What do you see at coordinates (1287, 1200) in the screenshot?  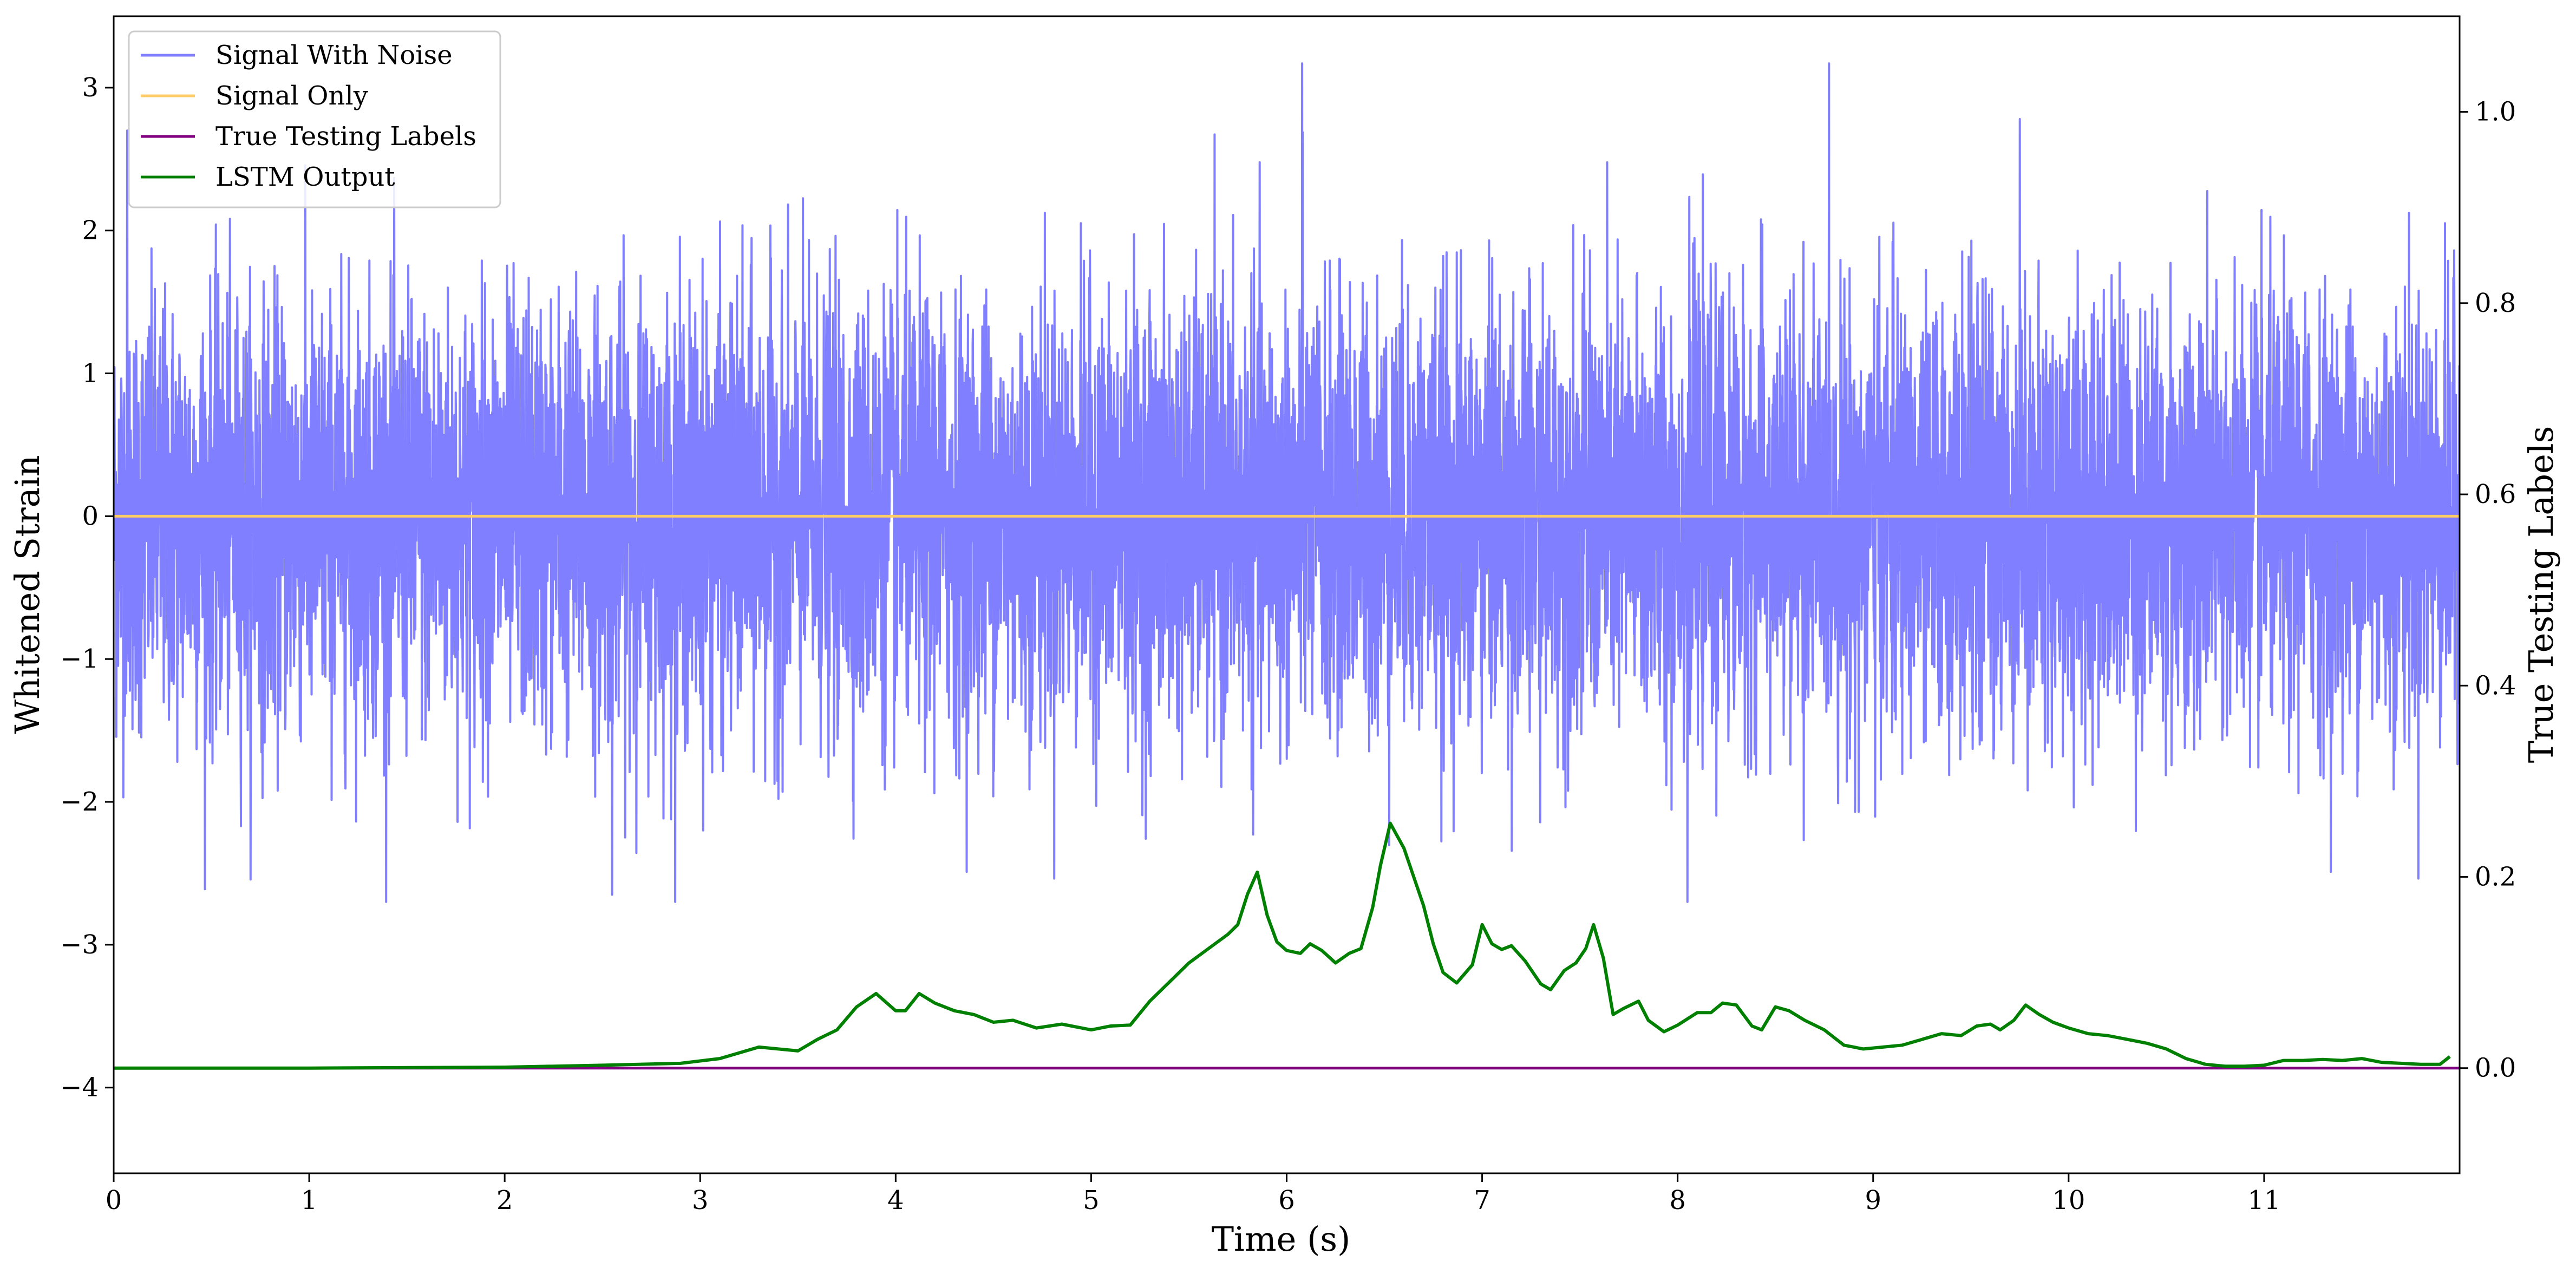 I see `x-tick-label: 6` at bounding box center [1287, 1200].